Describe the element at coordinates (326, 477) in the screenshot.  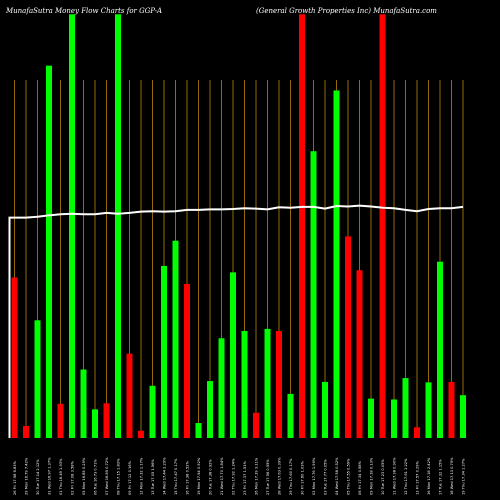
I see `x-tick-label: 03 Tue 17.77 0.05%` at that location.